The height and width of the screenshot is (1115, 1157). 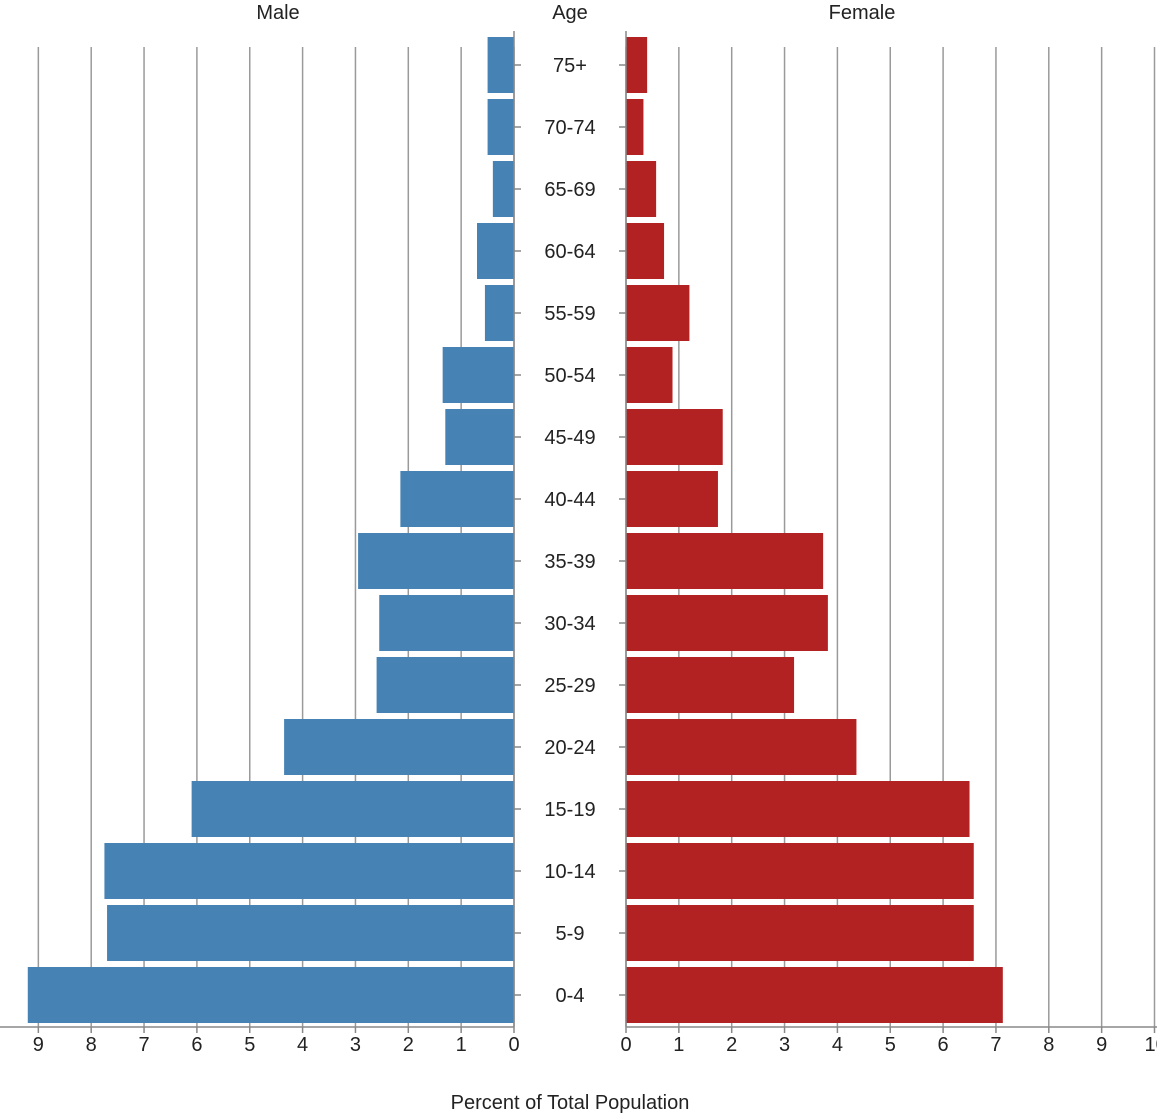 I want to click on female-tick-label: 3, so click(x=784, y=1045).